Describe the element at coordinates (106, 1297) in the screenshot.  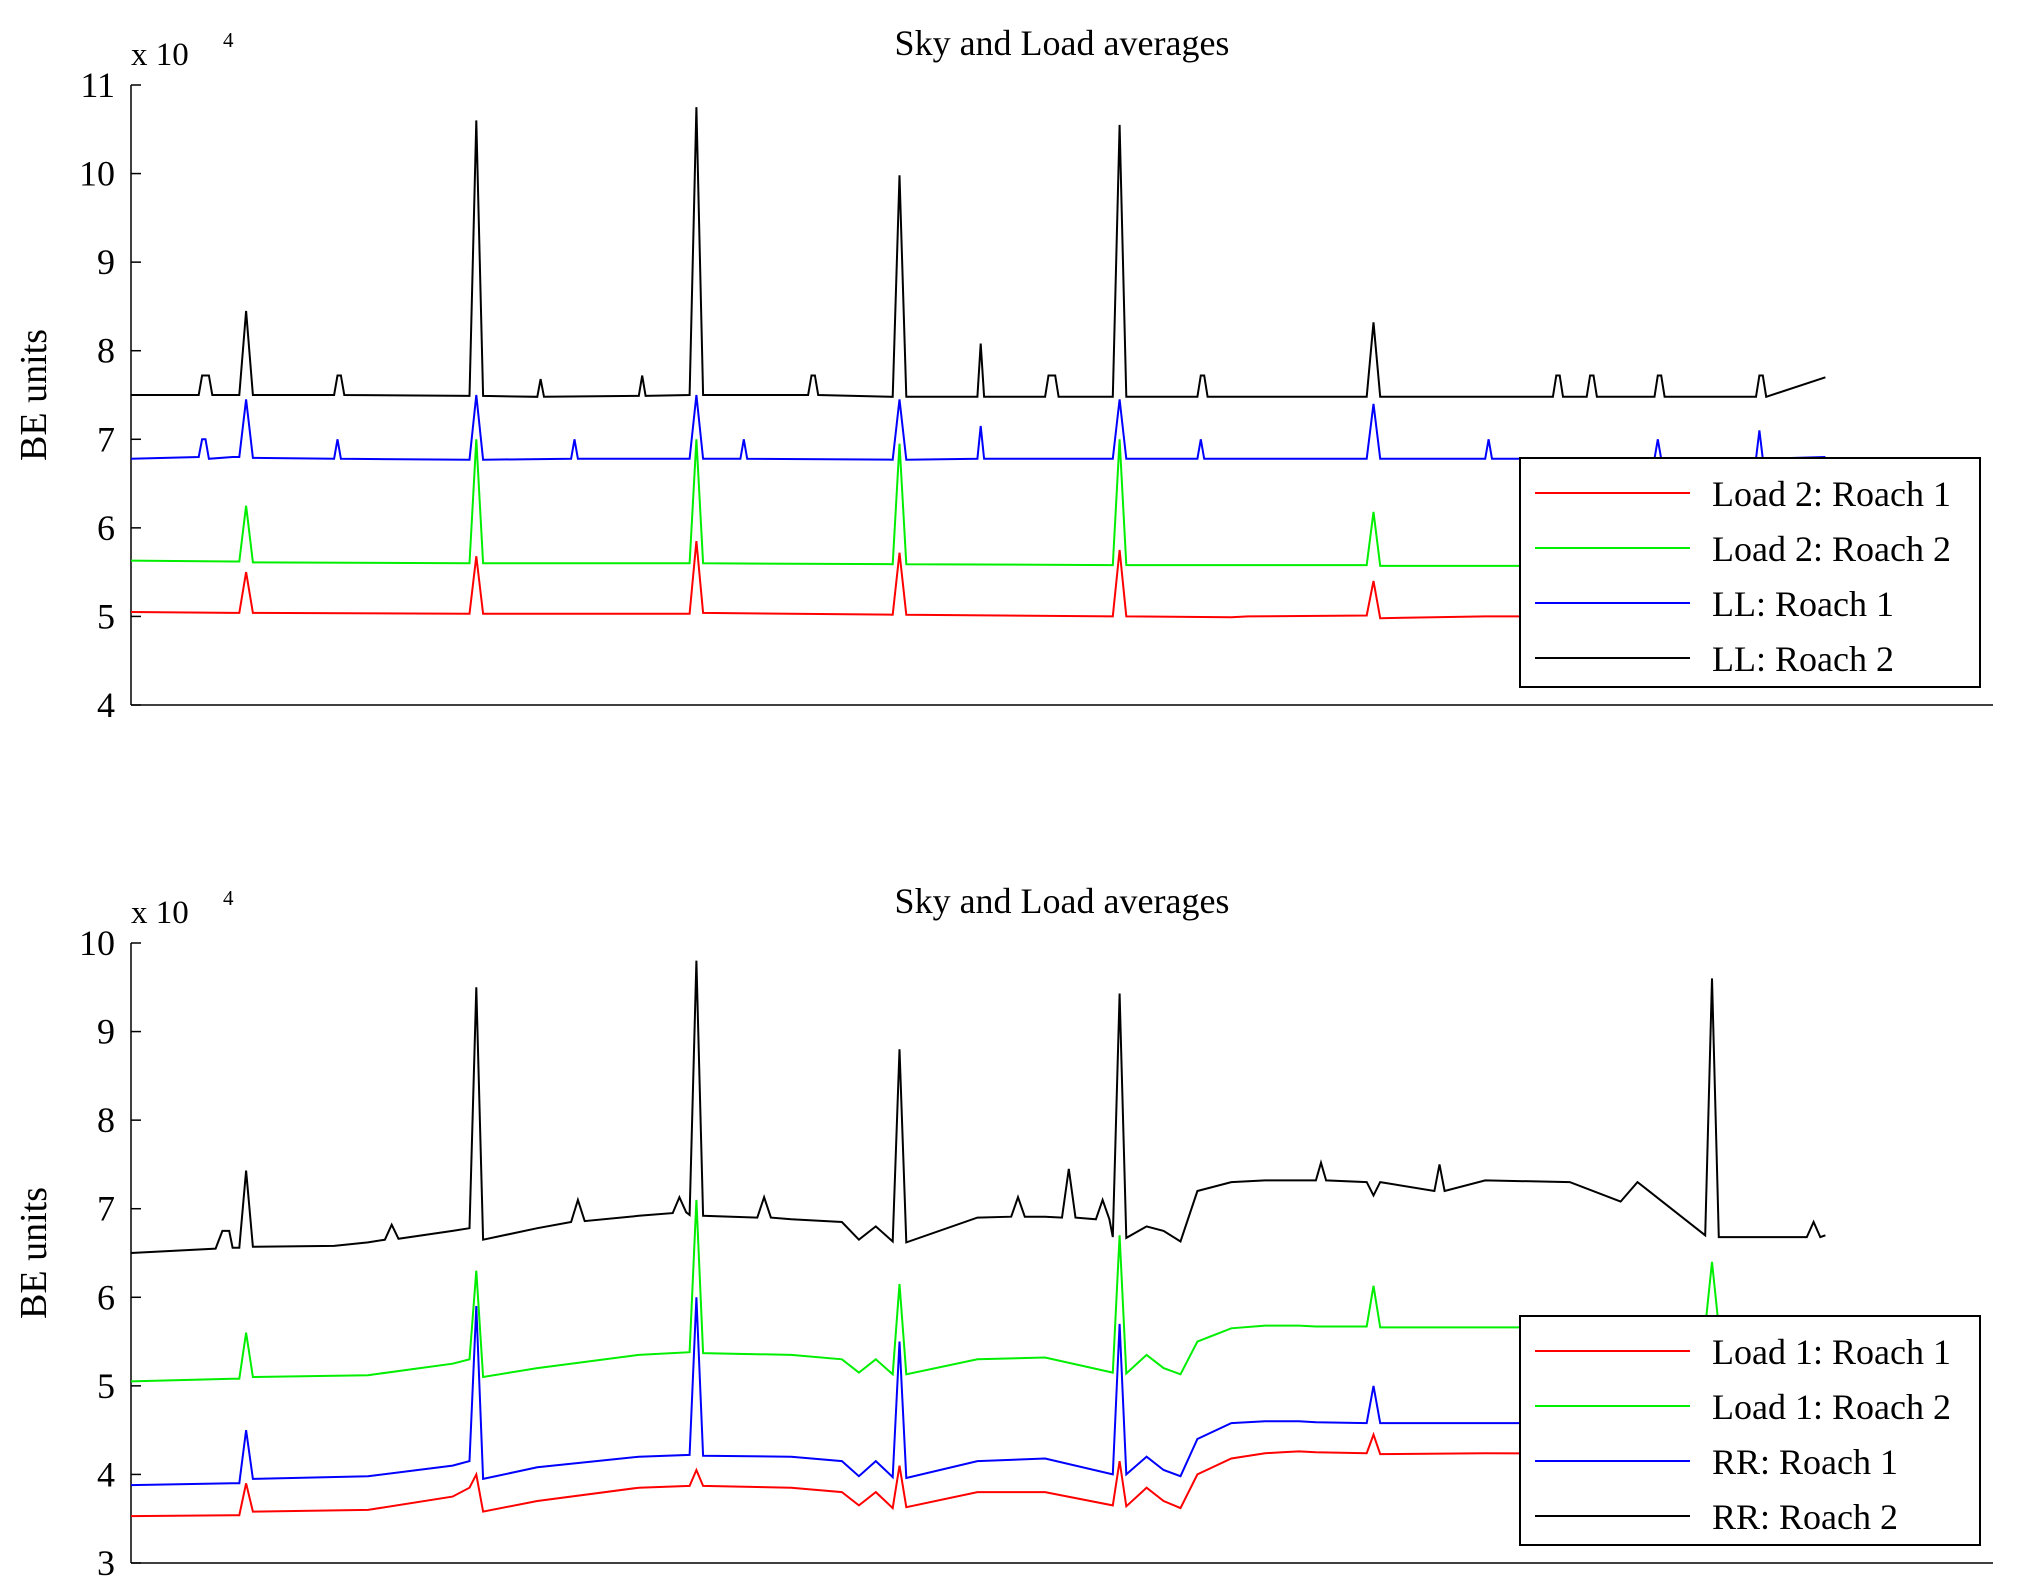
I see `chart-1-y-tick-label: 6` at that location.